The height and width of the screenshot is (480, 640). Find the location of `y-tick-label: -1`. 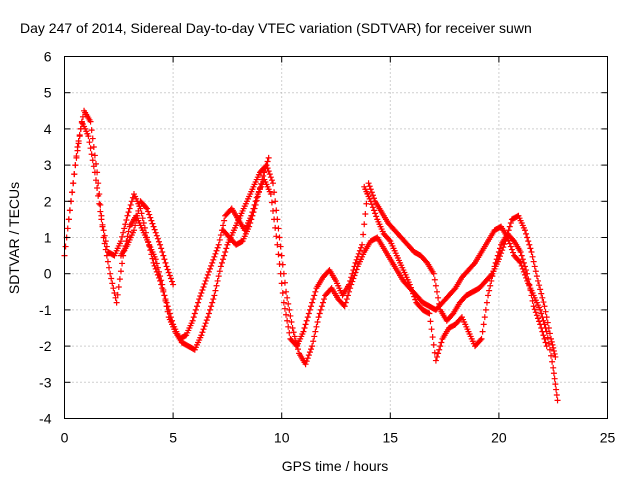

y-tick-label: -1 is located at coordinates (45, 310).